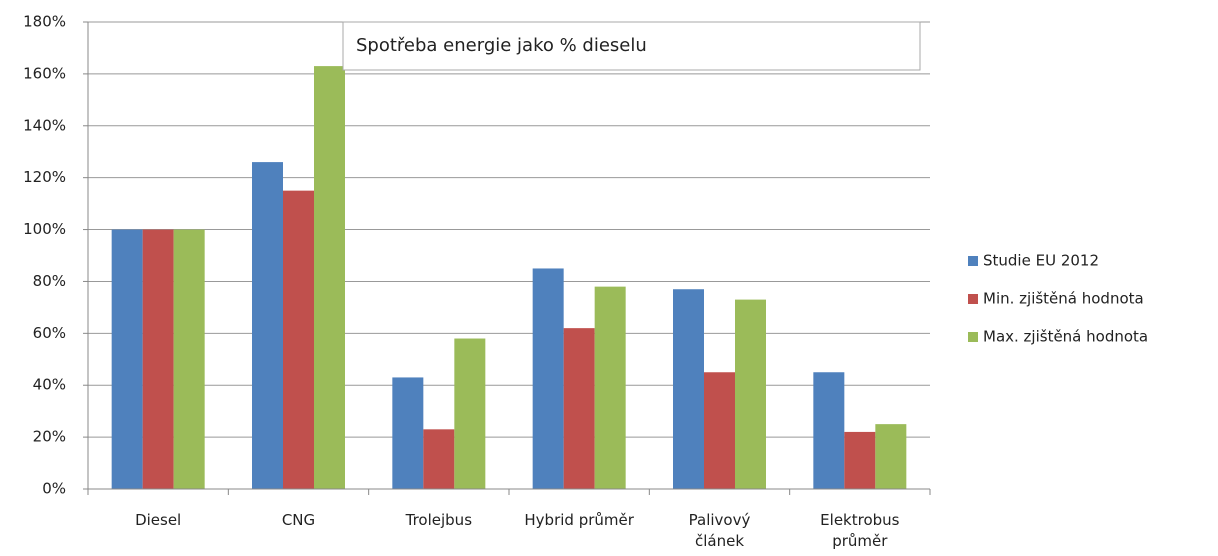 This screenshot has width=1218, height=556. What do you see at coordinates (44, 229) in the screenshot?
I see `y-tick-label: 100%` at bounding box center [44, 229].